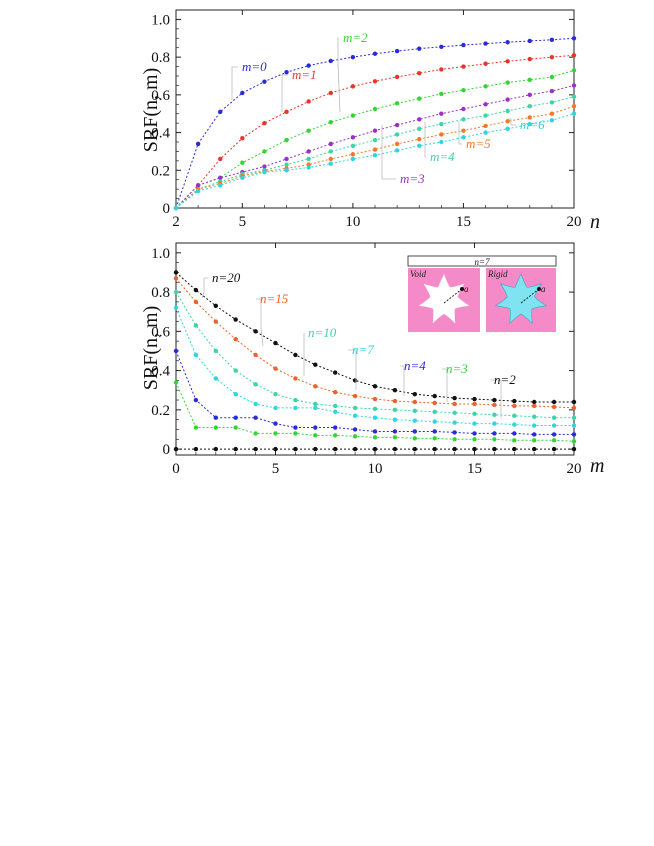 The image size is (654, 846). I want to click on y-tick-label: 0, so click(167, 209).